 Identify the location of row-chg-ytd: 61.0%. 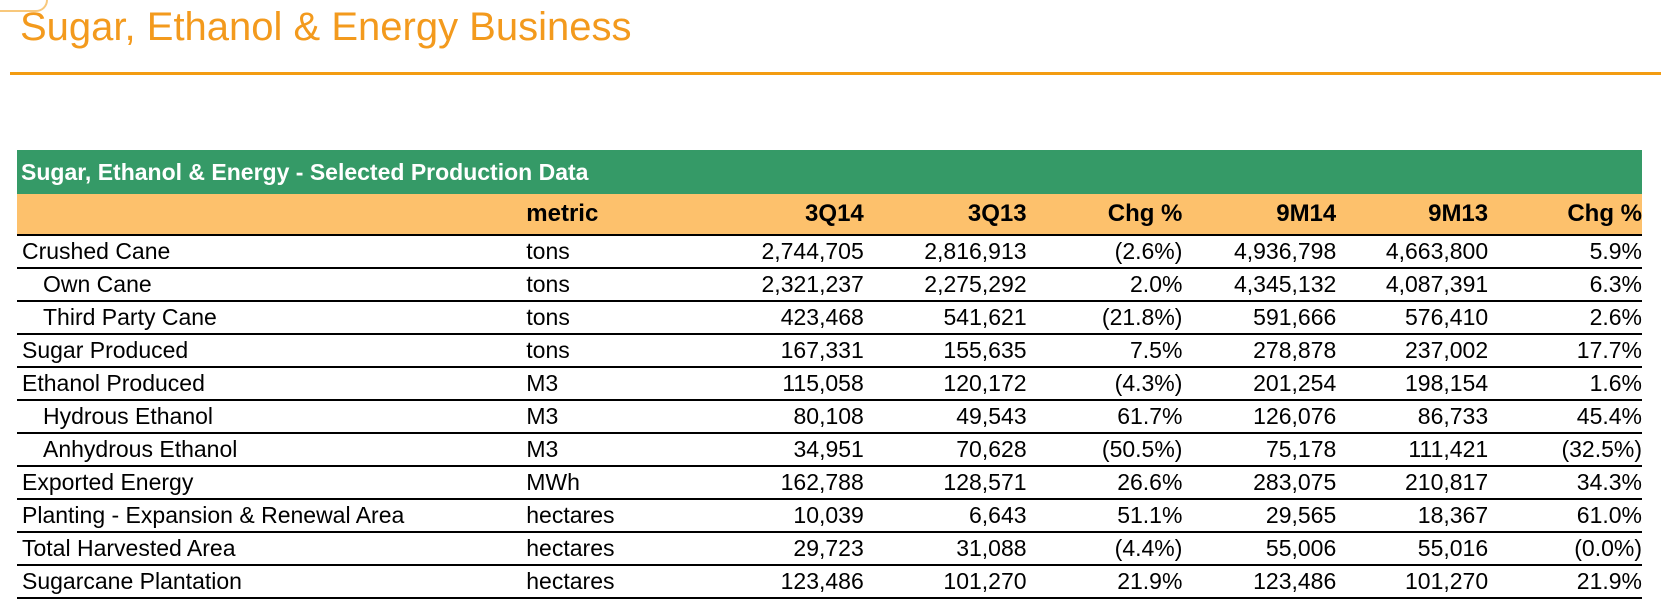
(1609, 515).